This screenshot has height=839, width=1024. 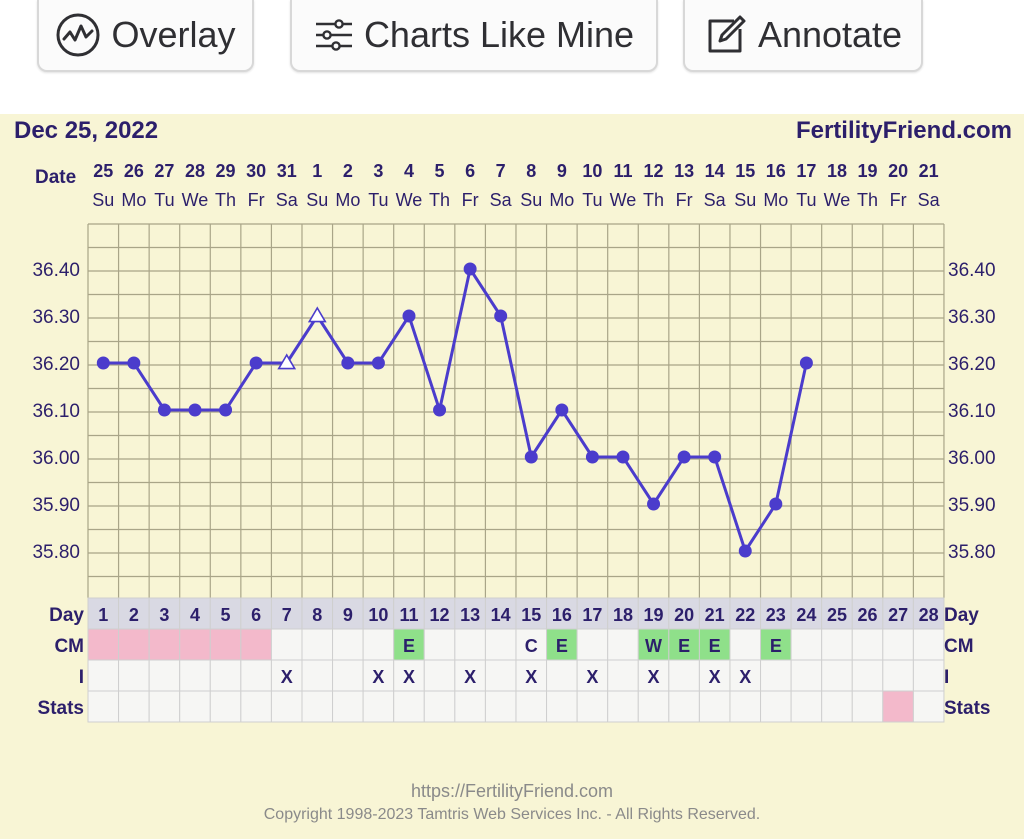 What do you see at coordinates (512, 791) in the screenshot?
I see `footer-url: https://FertilityFriend.com` at bounding box center [512, 791].